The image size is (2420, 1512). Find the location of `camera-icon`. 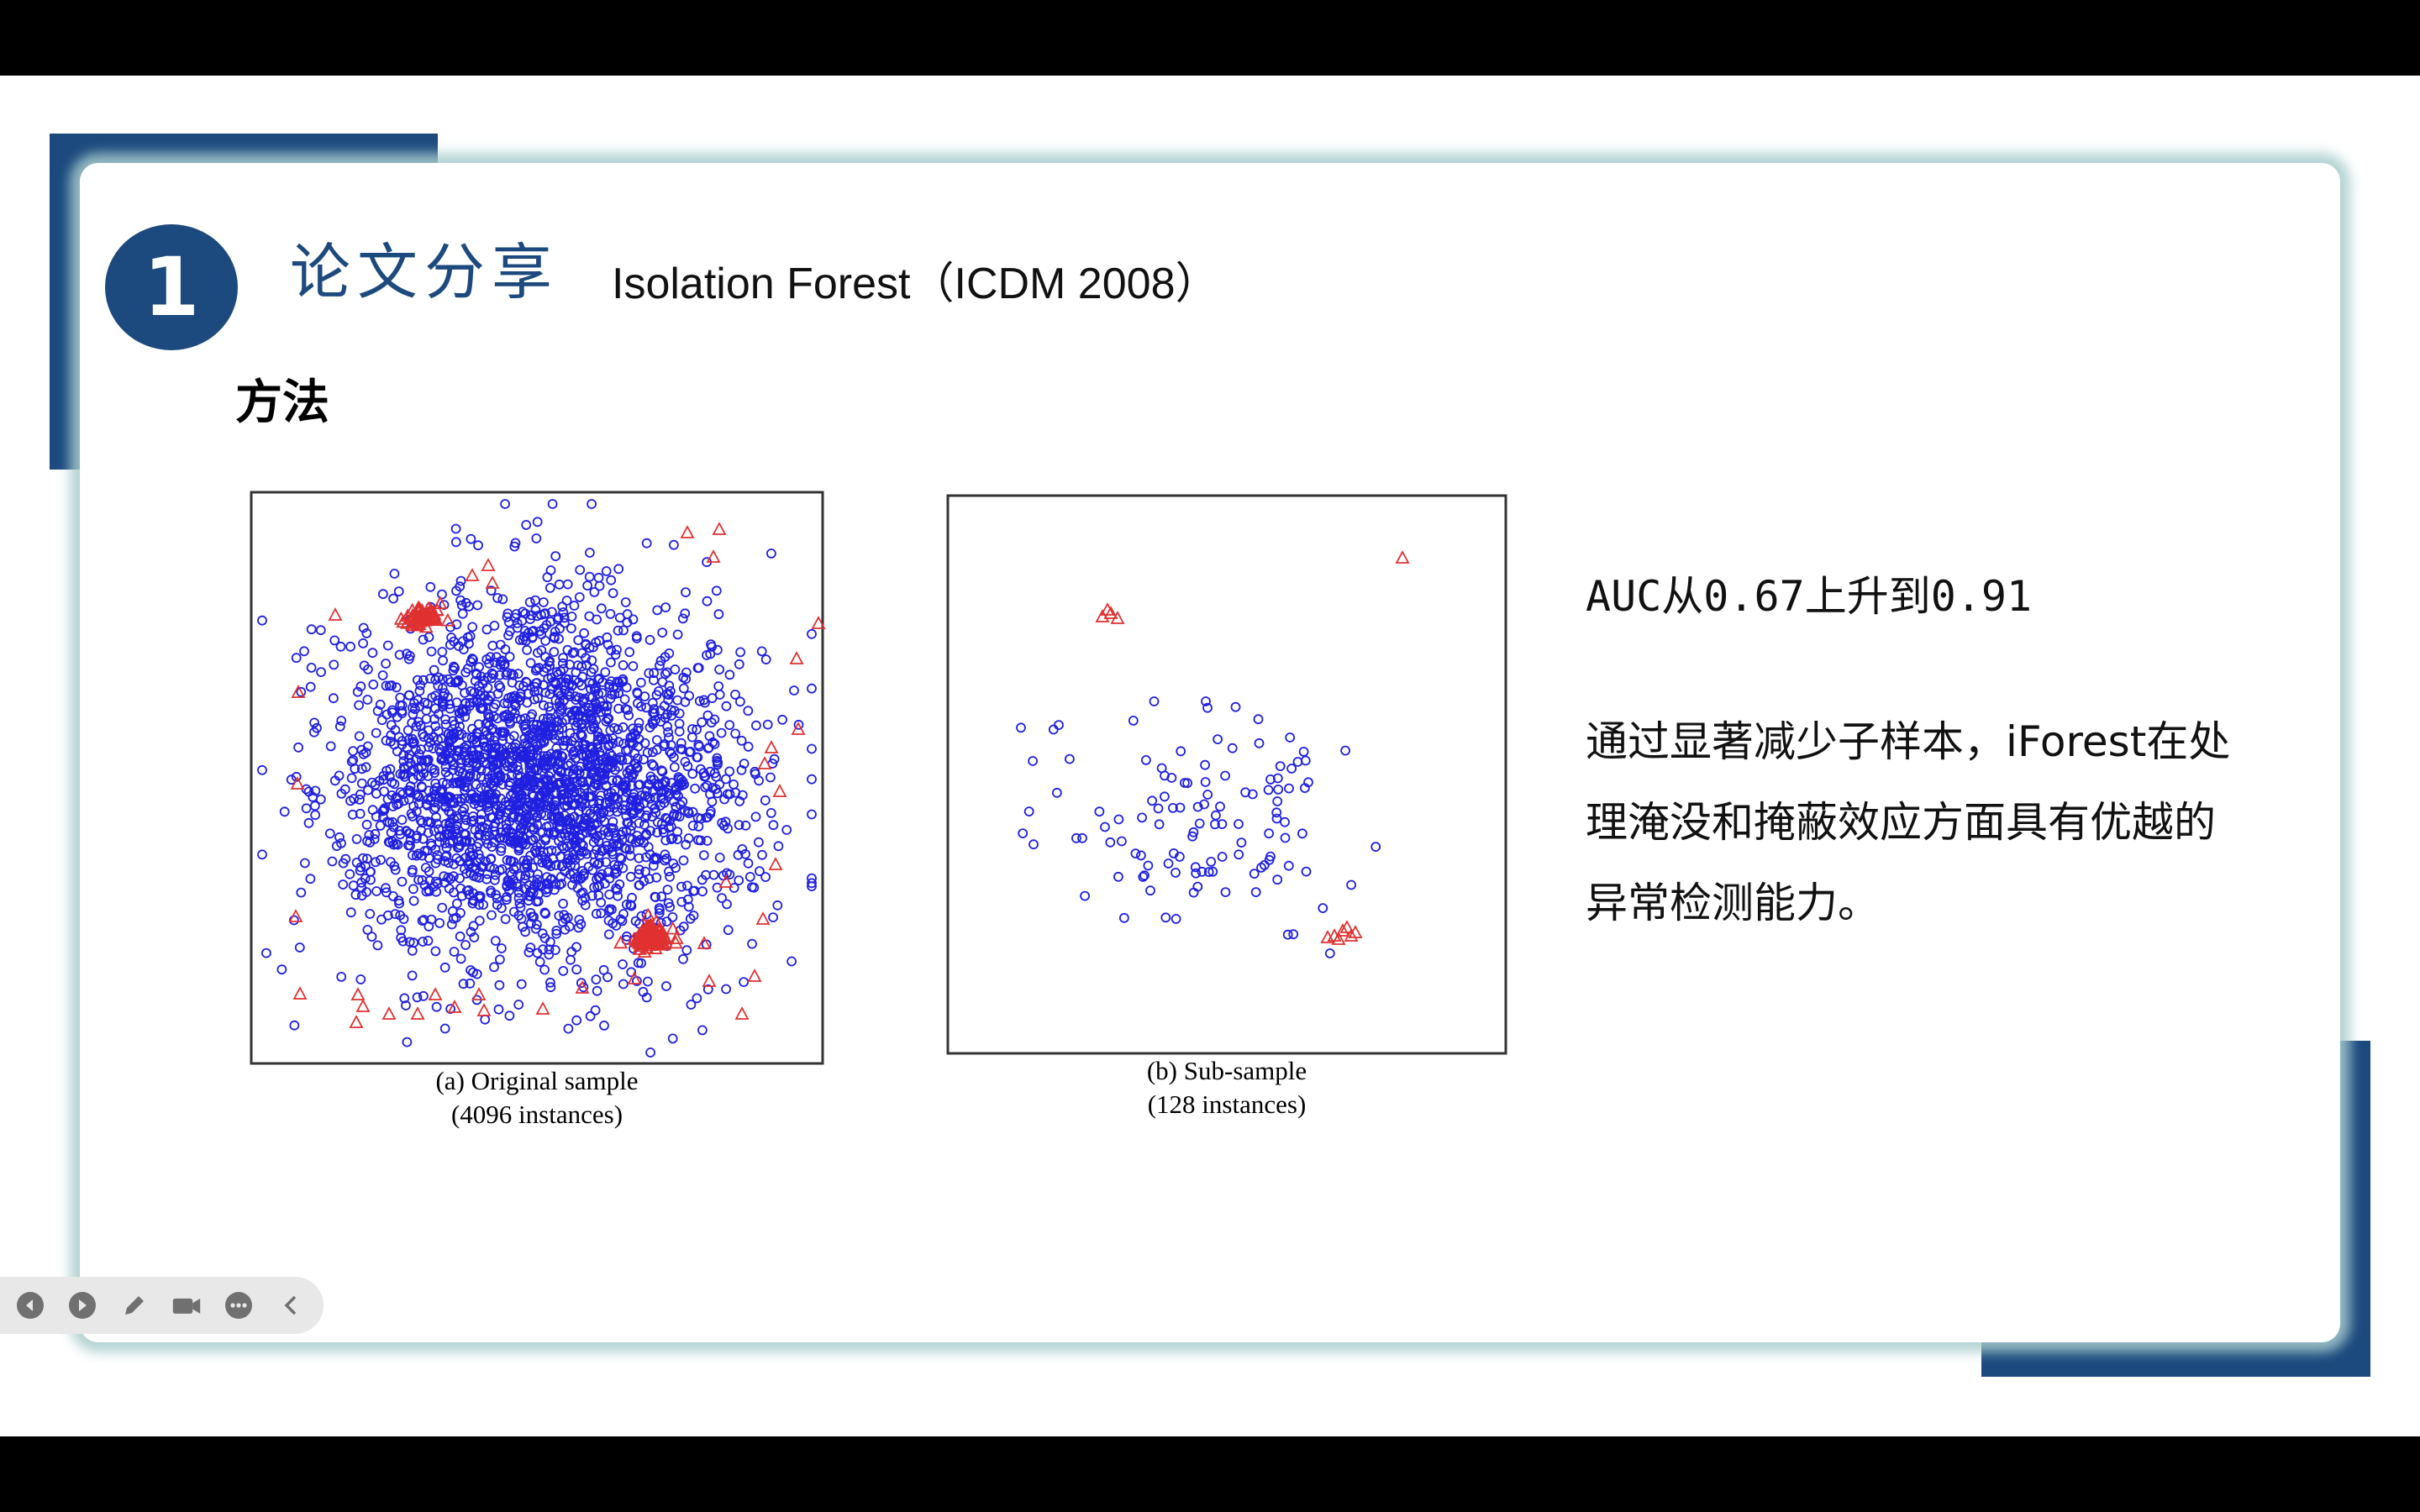

camera-icon is located at coordinates (187, 1305).